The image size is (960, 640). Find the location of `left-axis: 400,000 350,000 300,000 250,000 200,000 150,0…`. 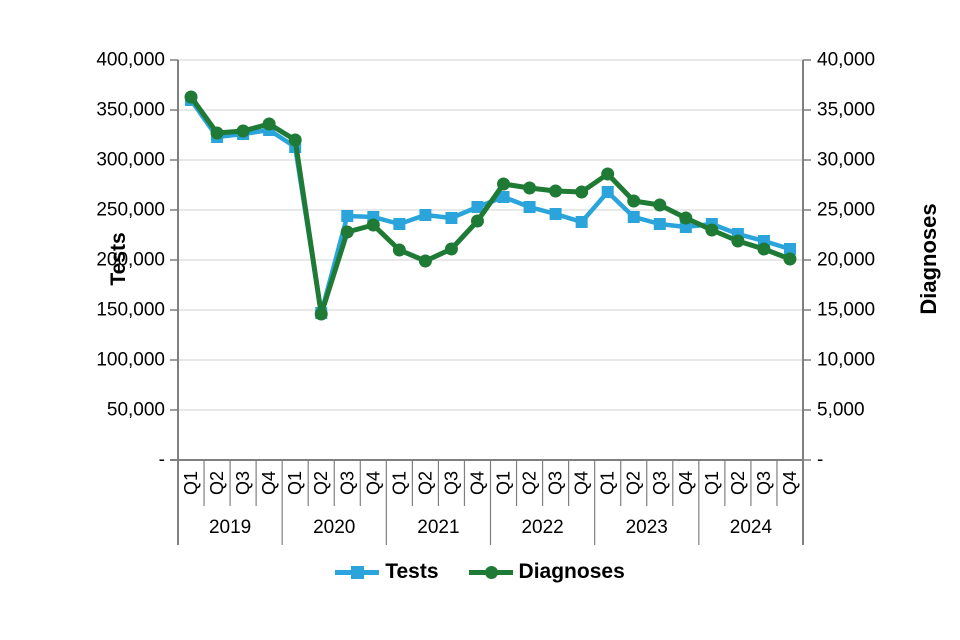

left-axis: 400,000 350,000 300,000 250,000 200,000 150,0… is located at coordinates (137, 297).